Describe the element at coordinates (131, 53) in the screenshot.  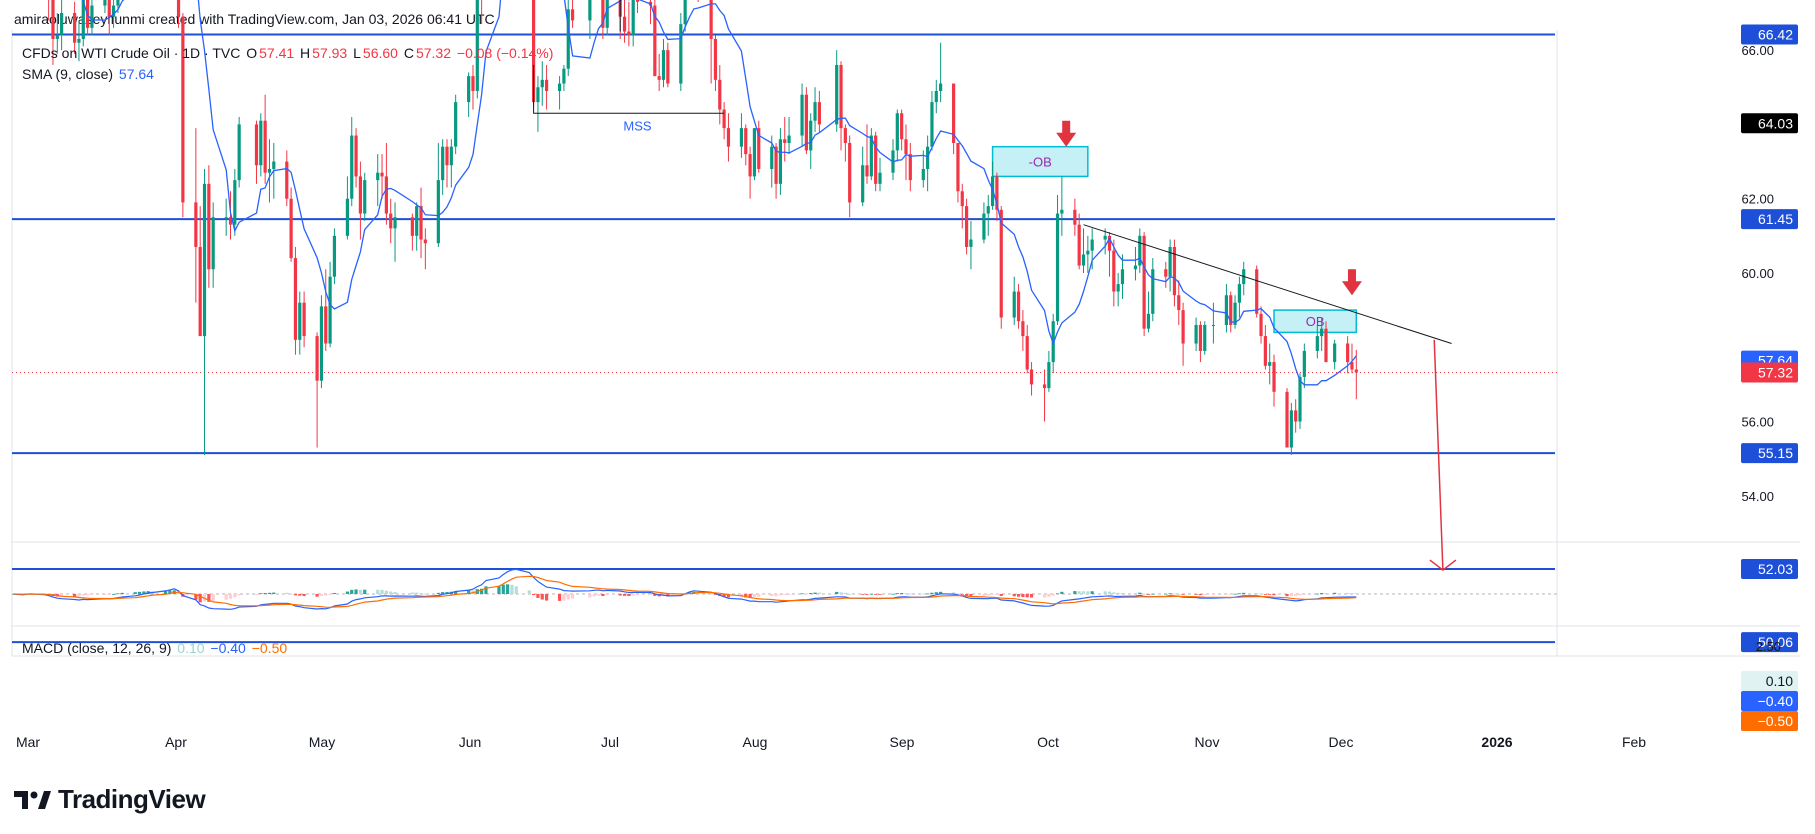
I see `symbol-title: CFDs on WTI Crude Oil · 1D · TVC` at that location.